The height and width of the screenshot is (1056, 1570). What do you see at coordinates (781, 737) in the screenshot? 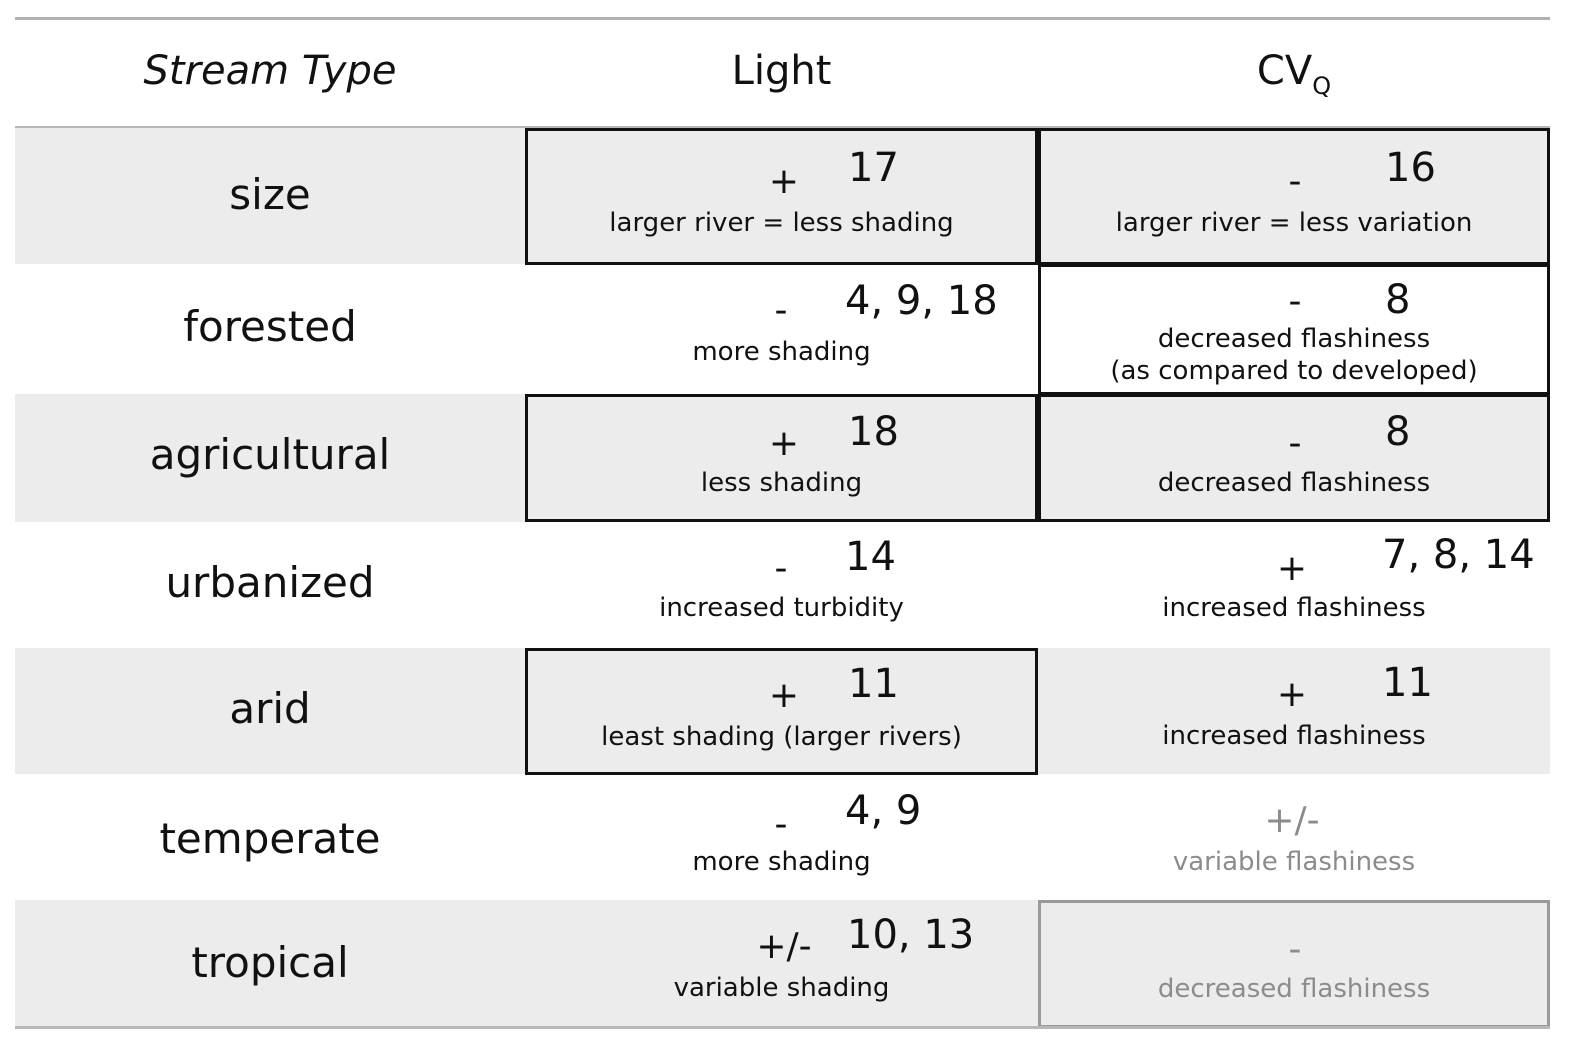
I see `effect-note: least shading (larger rivers)` at bounding box center [781, 737].